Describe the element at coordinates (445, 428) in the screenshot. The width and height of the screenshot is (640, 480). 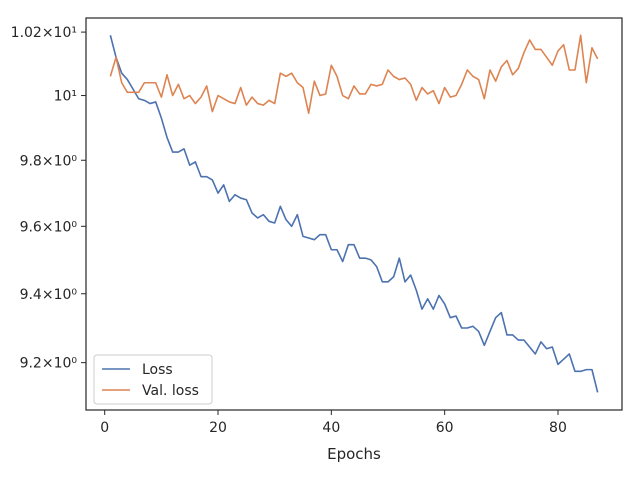
I see `x-tick-label: 60` at that location.